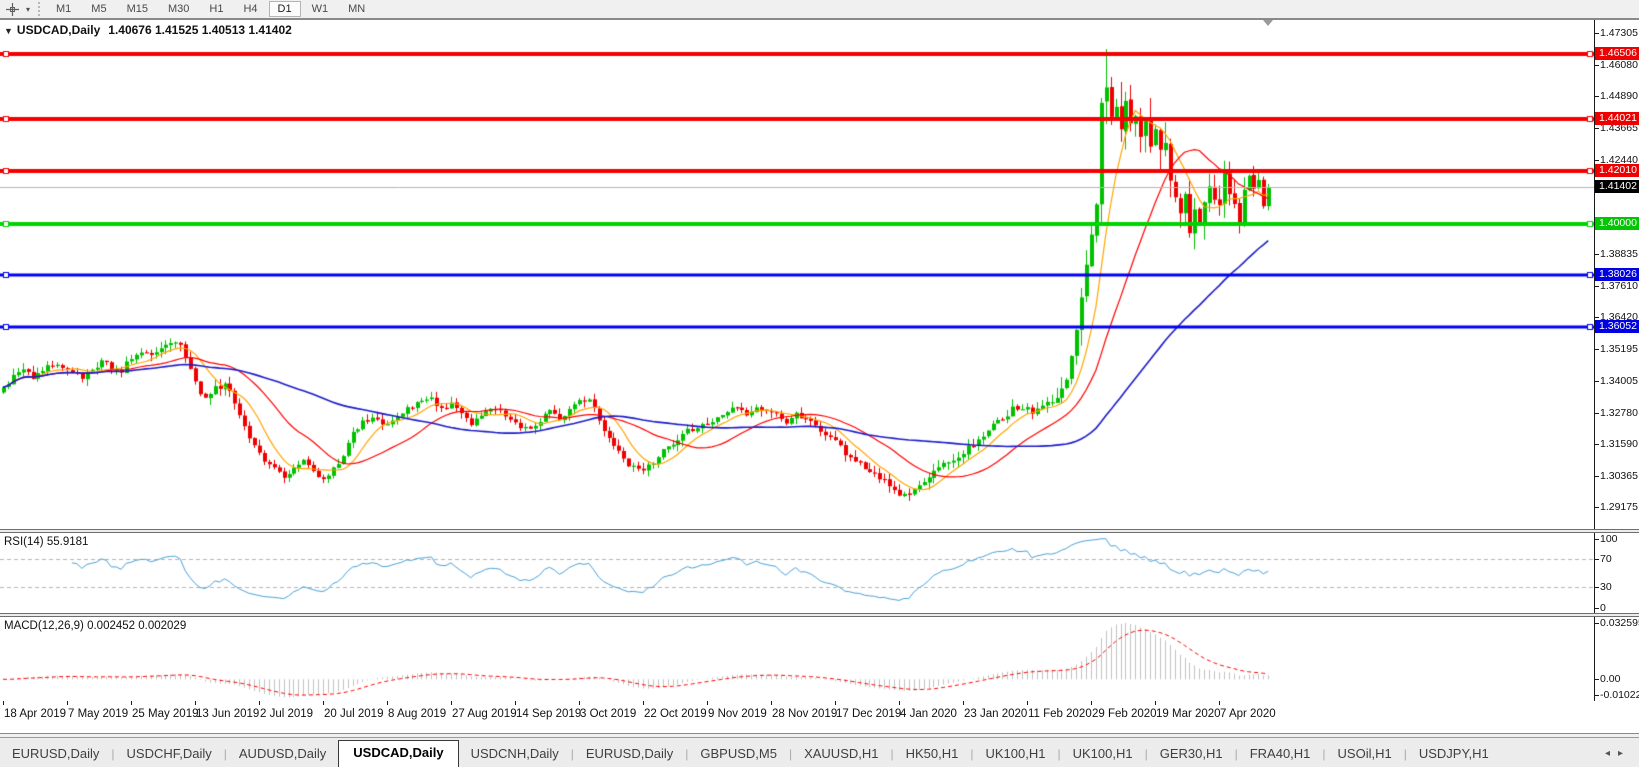 This screenshot has height=767, width=1639. What do you see at coordinates (64, 9) in the screenshot?
I see `timeframe-m1-button: M1` at bounding box center [64, 9].